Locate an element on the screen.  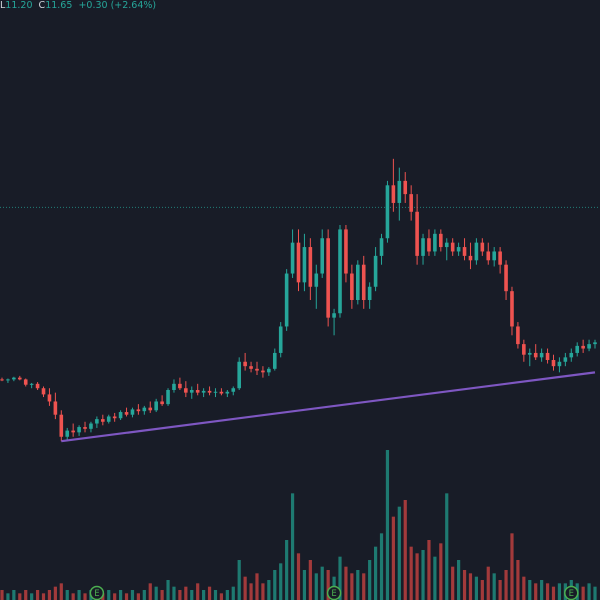
trendline is located at coordinates (328, 407).